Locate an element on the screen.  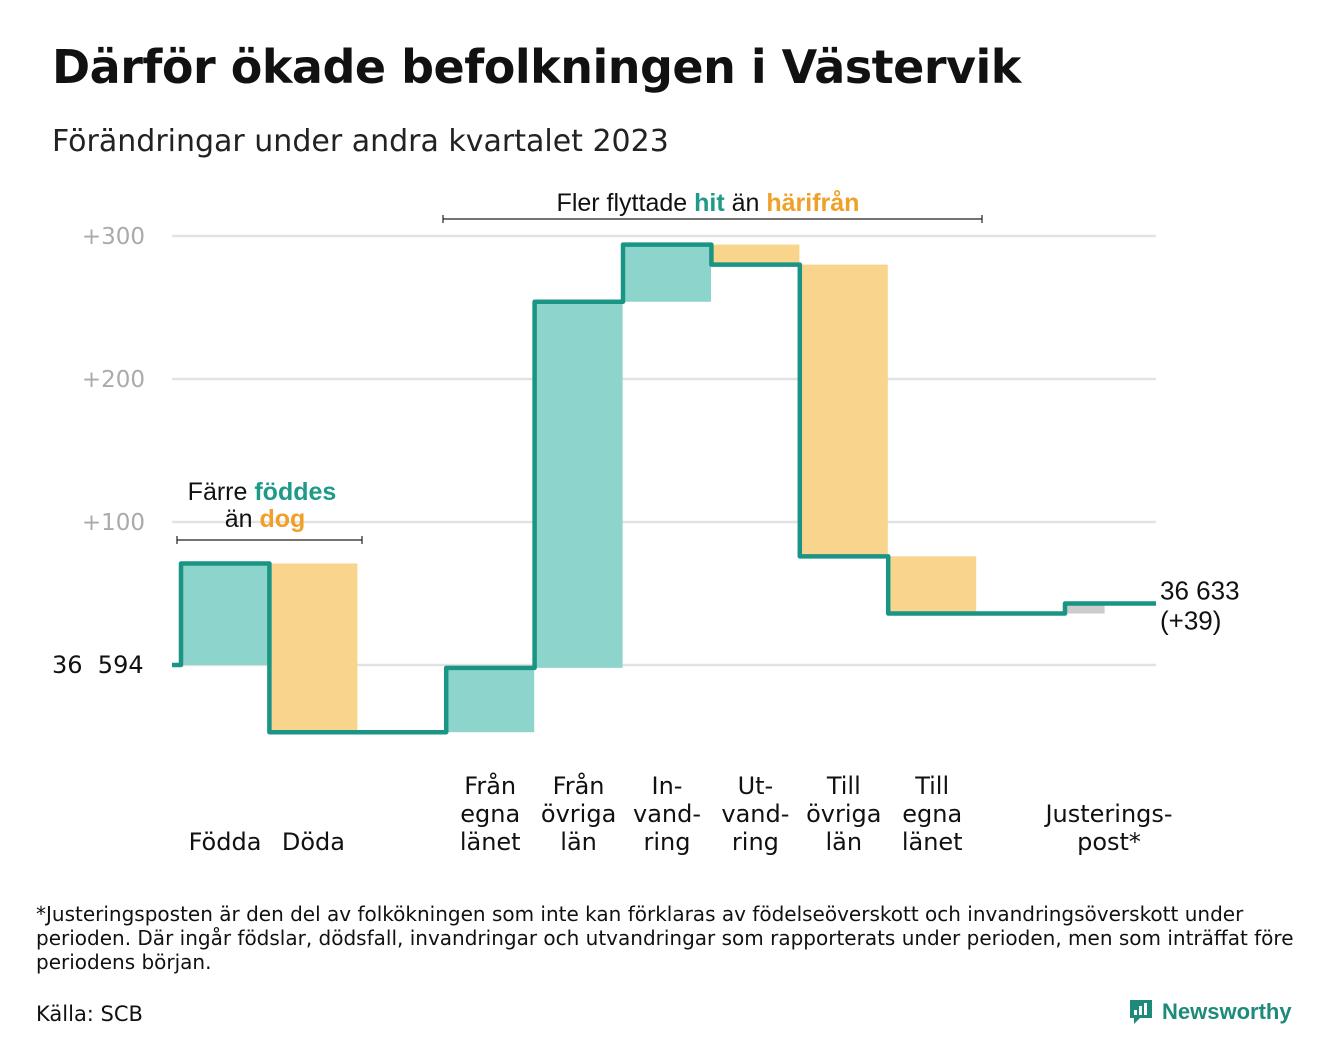
category-label: In- is located at coordinates (667, 786).